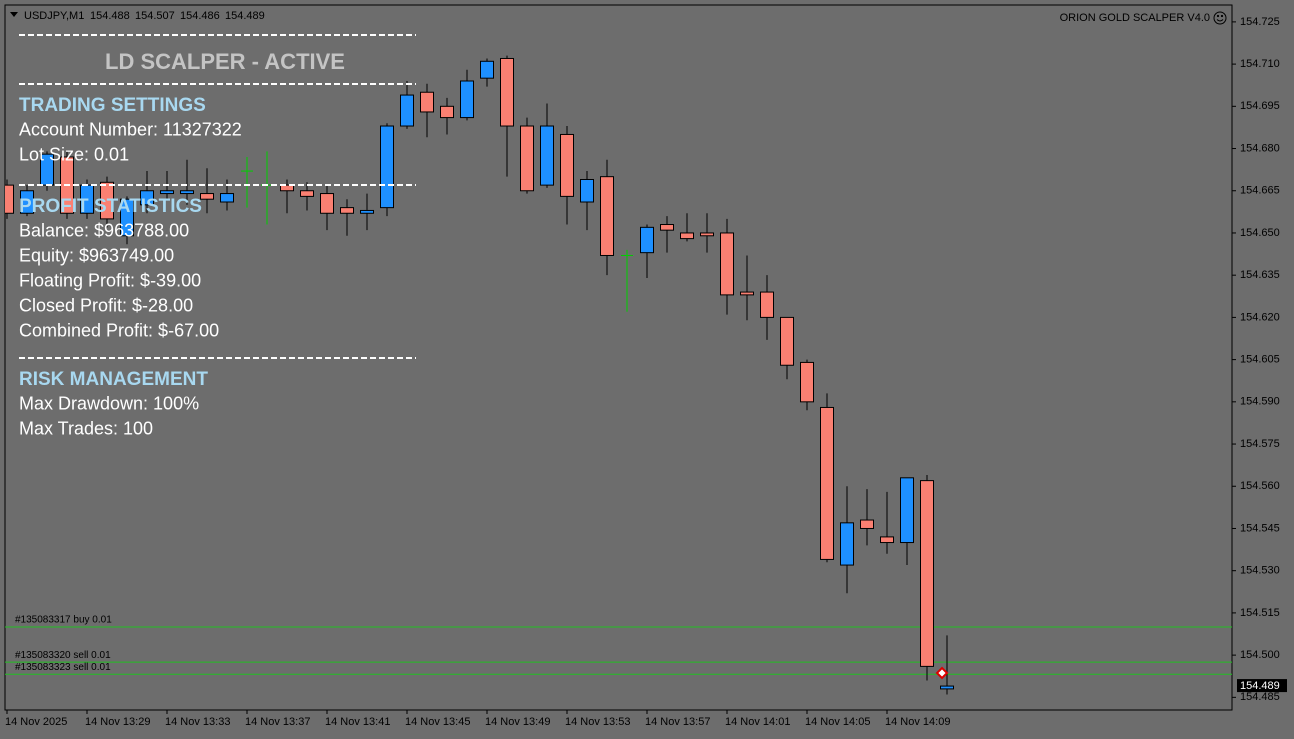 This screenshot has height=739, width=1294. I want to click on price-tag-bg, so click(1262, 686).